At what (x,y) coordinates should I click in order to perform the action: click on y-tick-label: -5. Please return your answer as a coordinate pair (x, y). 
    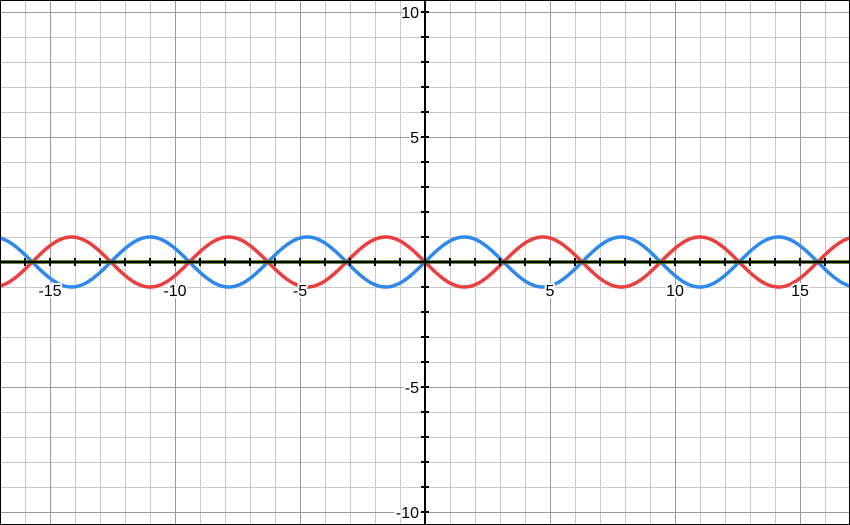
    Looking at the image, I should click on (412, 388).